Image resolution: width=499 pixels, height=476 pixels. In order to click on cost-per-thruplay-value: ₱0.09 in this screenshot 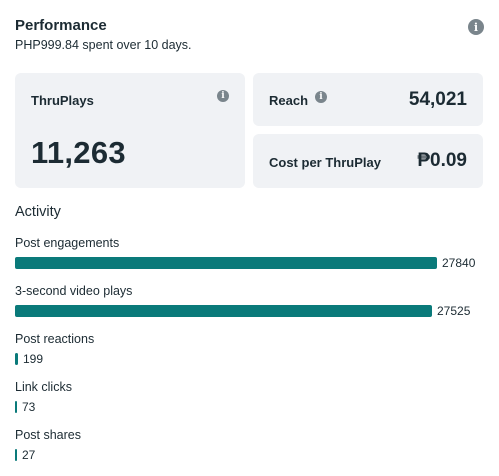, I will do `click(442, 160)`.